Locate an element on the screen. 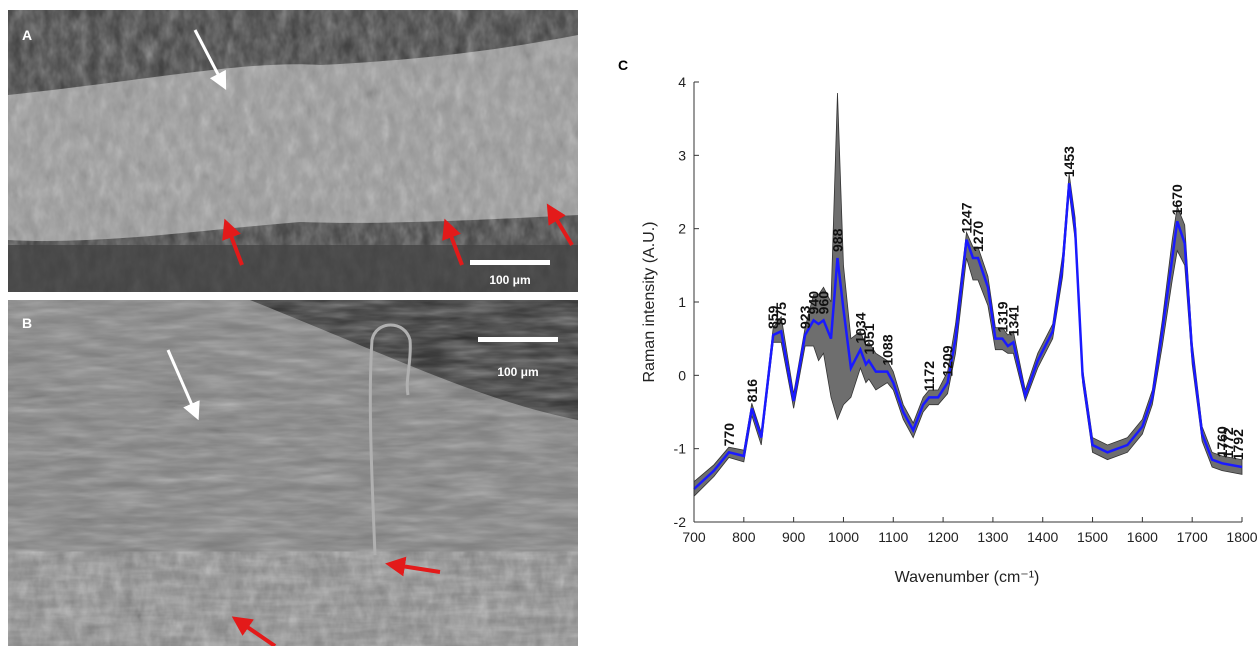 Image resolution: width=1260 pixels, height=646 pixels. peak-label: 988 is located at coordinates (837, 240).